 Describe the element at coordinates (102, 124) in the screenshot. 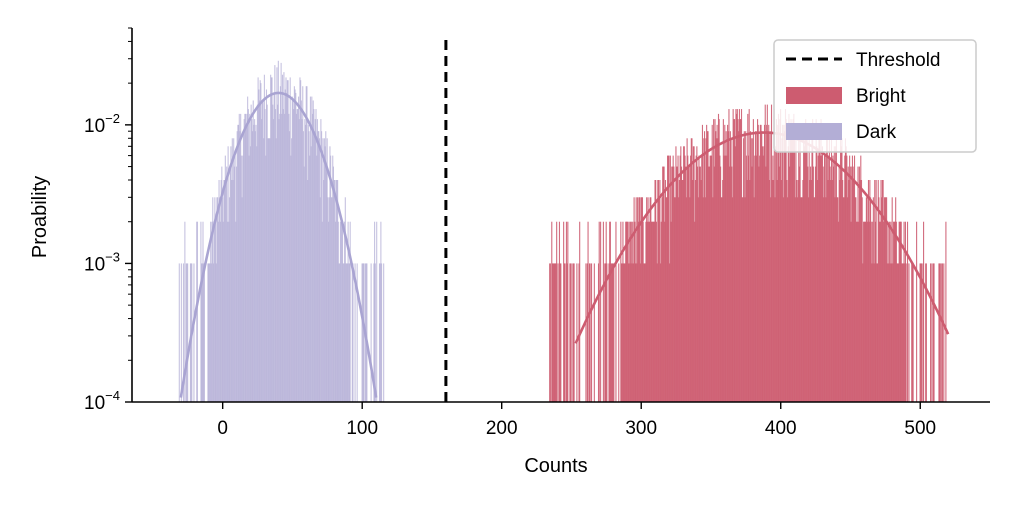

I see `y-tick-label: 10⁻²` at that location.